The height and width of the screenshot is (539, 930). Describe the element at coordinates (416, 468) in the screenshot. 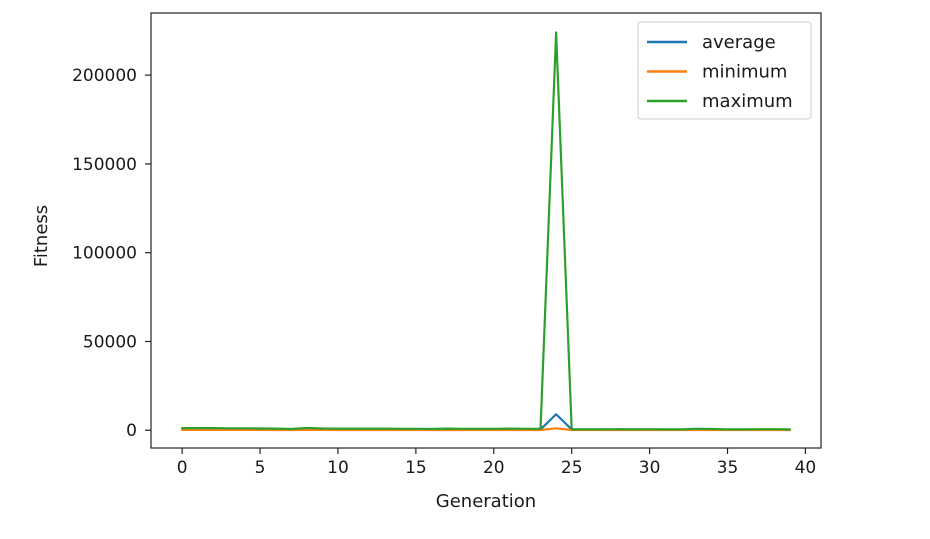

I see `x-tick-label: 15` at that location.